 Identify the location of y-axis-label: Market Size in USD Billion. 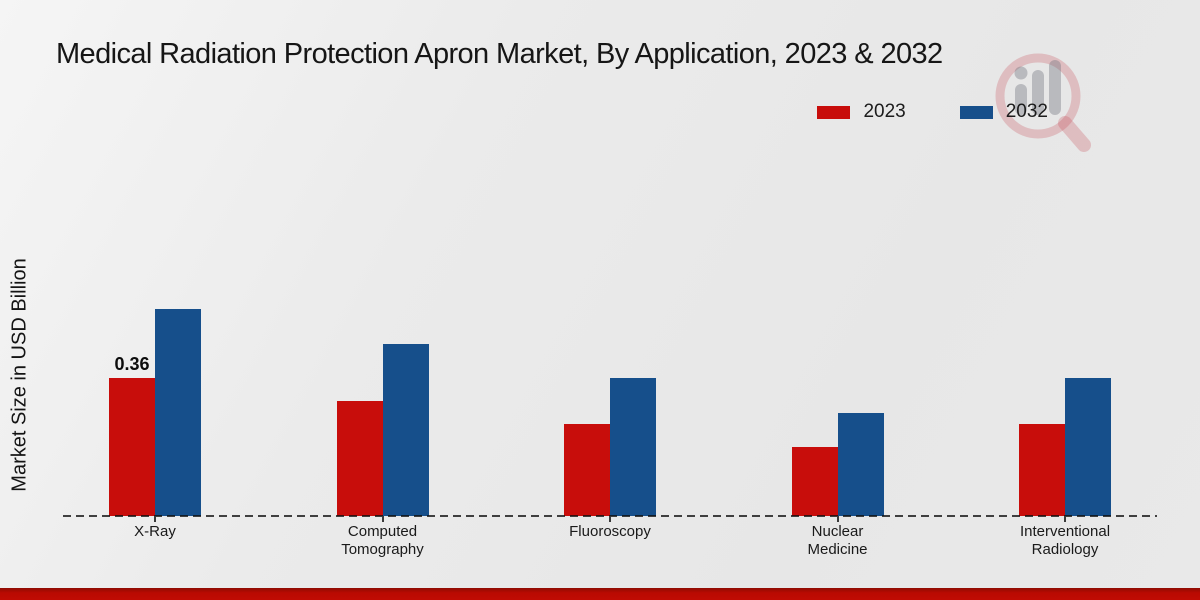
(19, 375).